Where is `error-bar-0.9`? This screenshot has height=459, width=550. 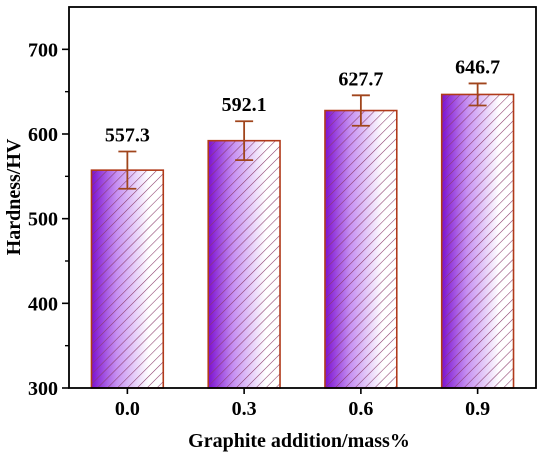 error-bar-0.9 is located at coordinates (477, 94).